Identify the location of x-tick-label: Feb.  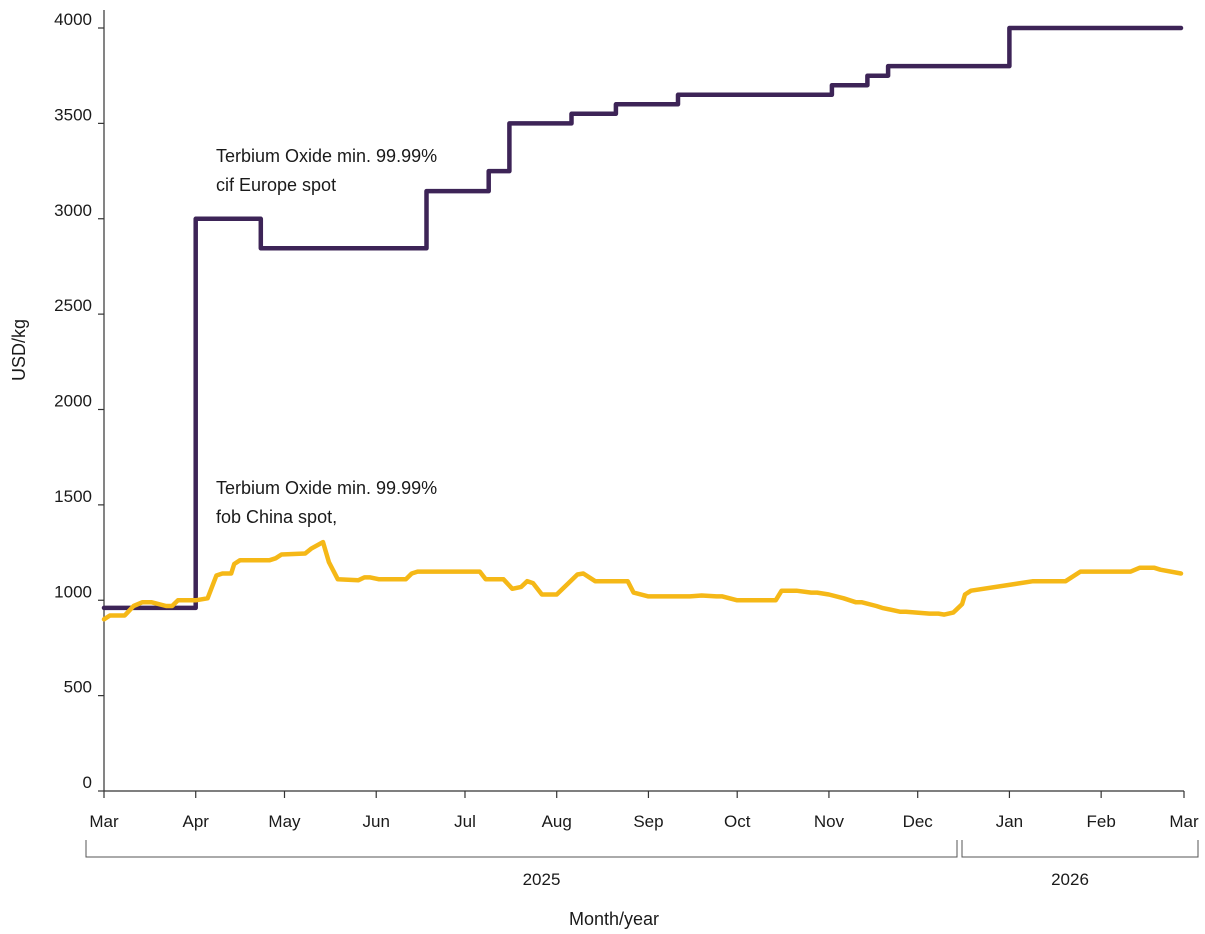
(1101, 821).